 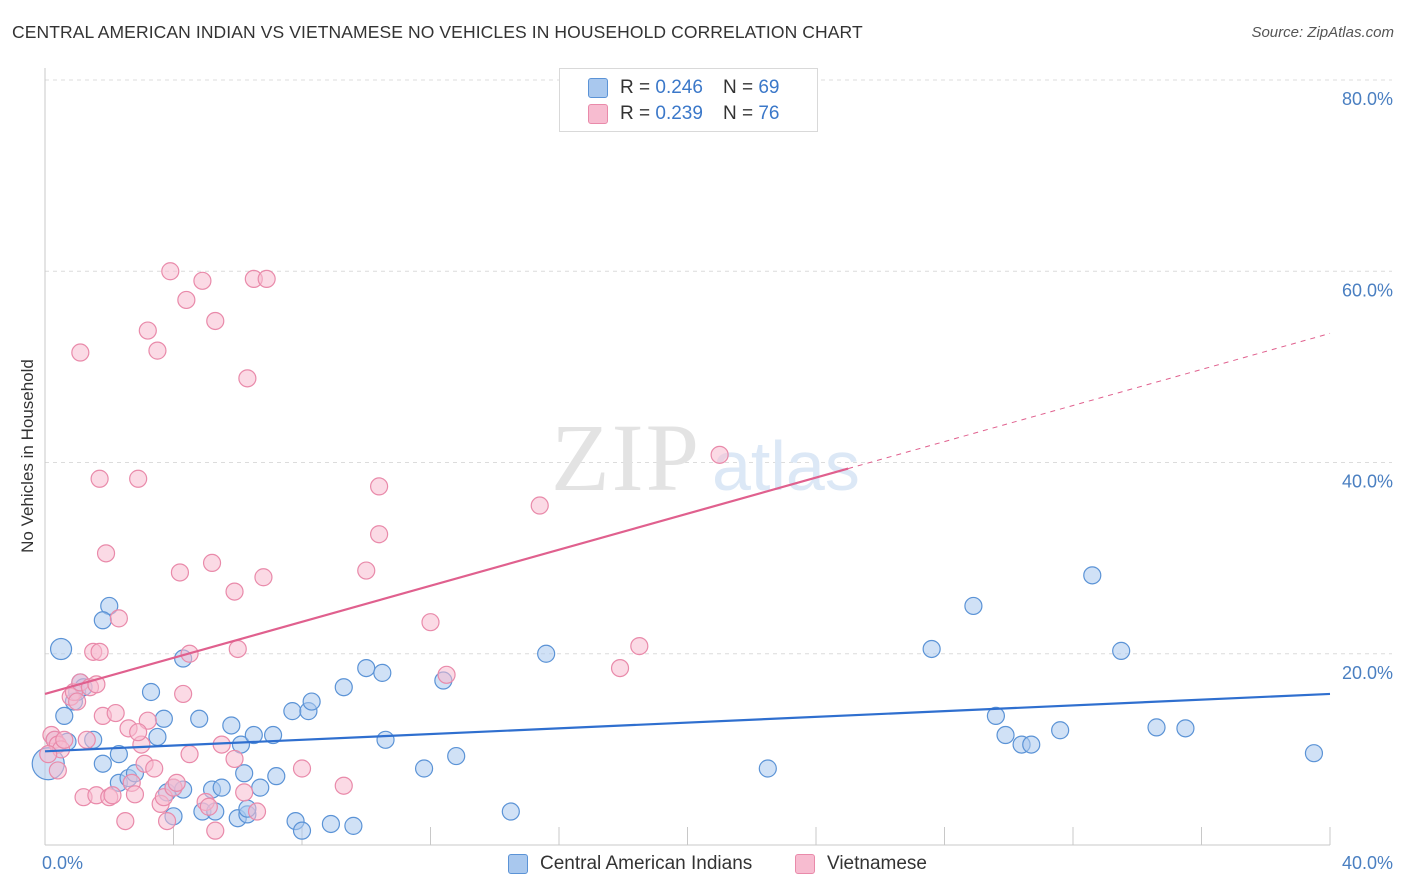 What do you see at coordinates (683, 114) in the screenshot?
I see `legend-row-pink: R = 0.239 N = 76` at bounding box center [683, 114].